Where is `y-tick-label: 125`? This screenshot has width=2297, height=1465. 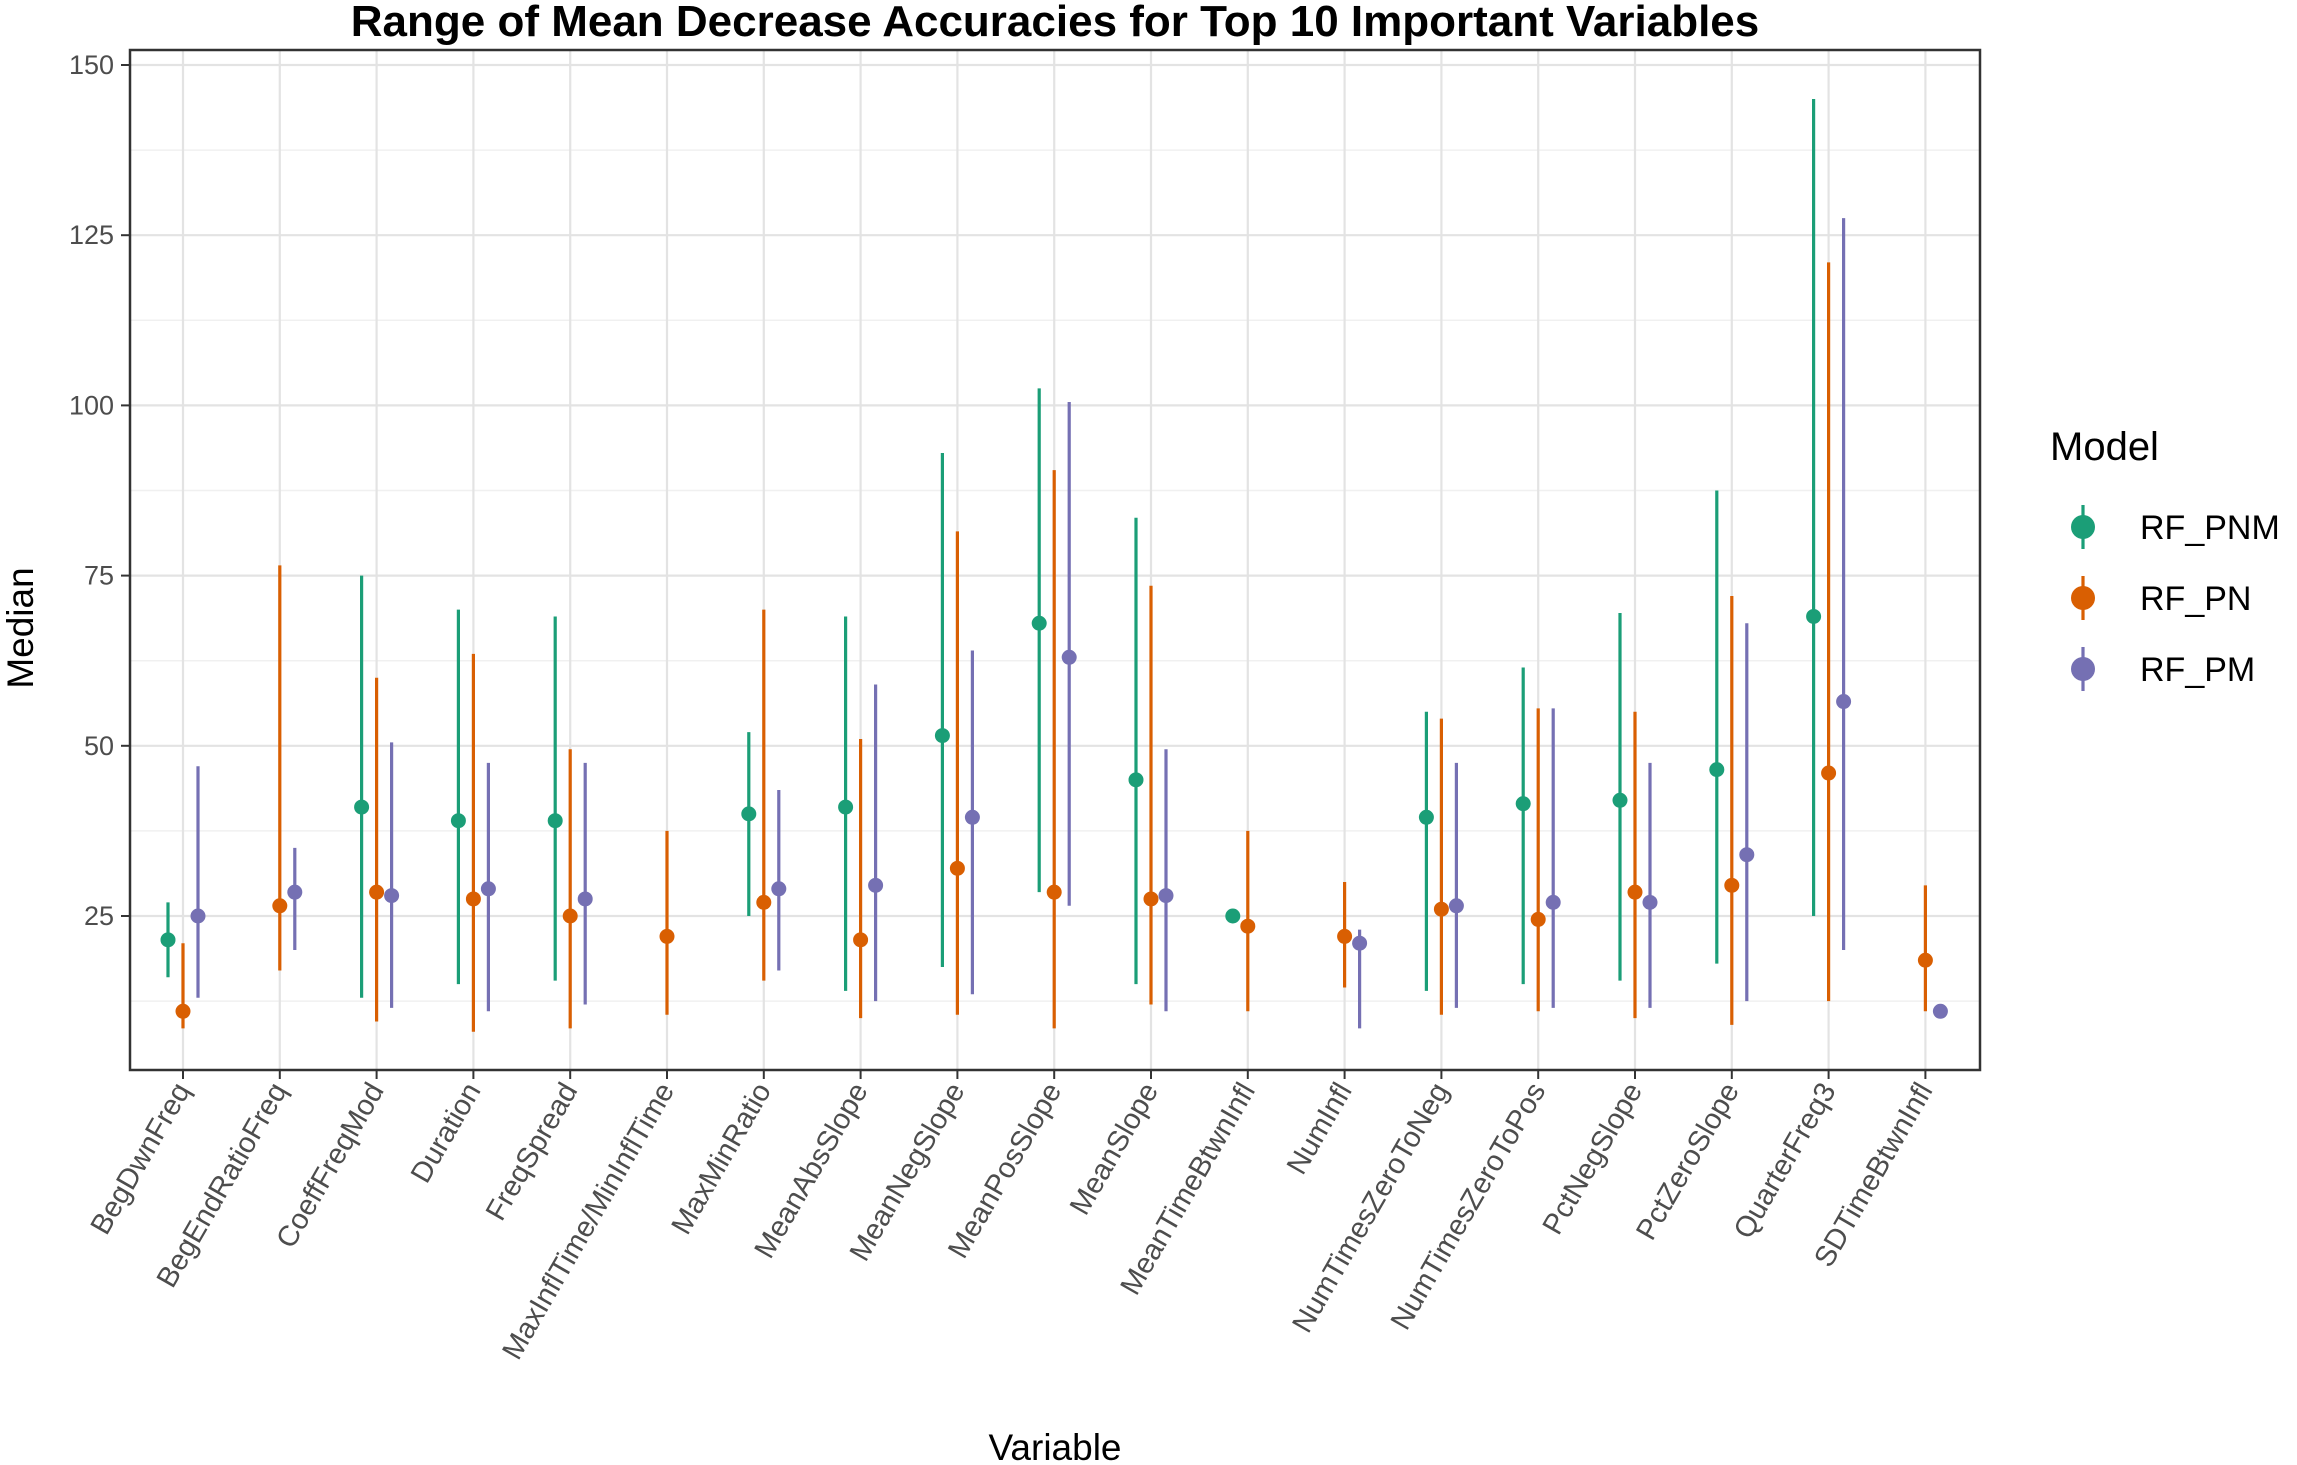
y-tick-label: 125 is located at coordinates (91, 235).